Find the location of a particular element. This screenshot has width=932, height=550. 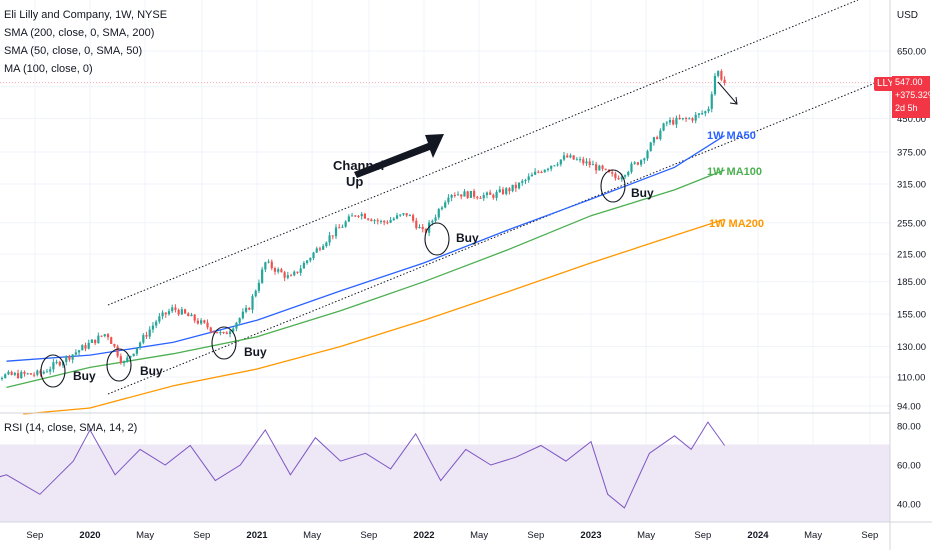

target-arrow is located at coordinates (727, 93).